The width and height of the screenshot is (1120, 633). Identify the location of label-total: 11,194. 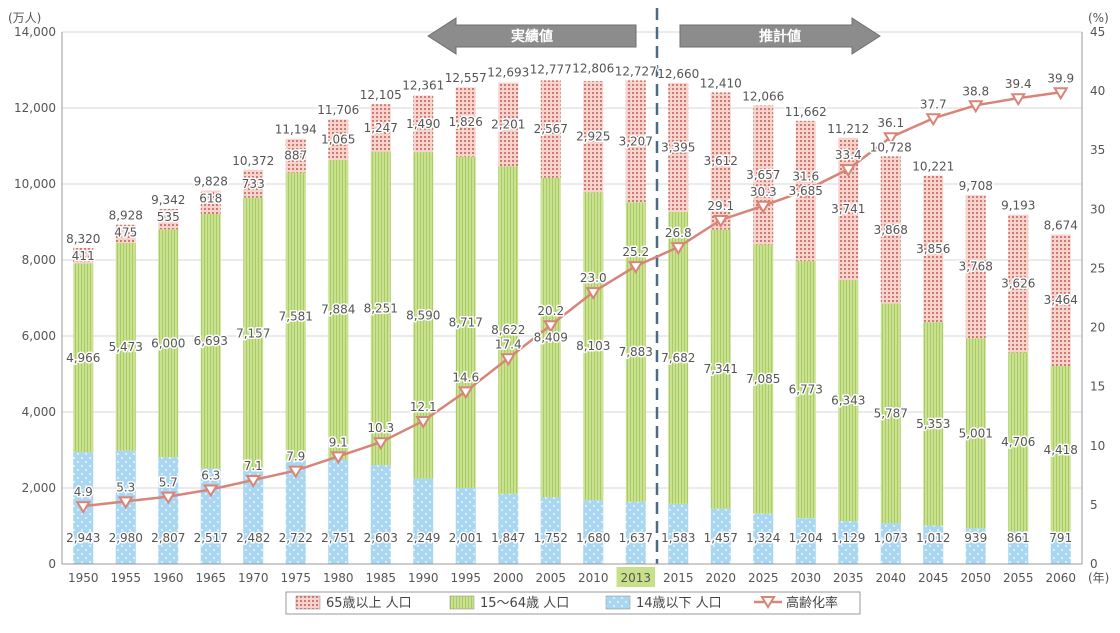
(296, 130).